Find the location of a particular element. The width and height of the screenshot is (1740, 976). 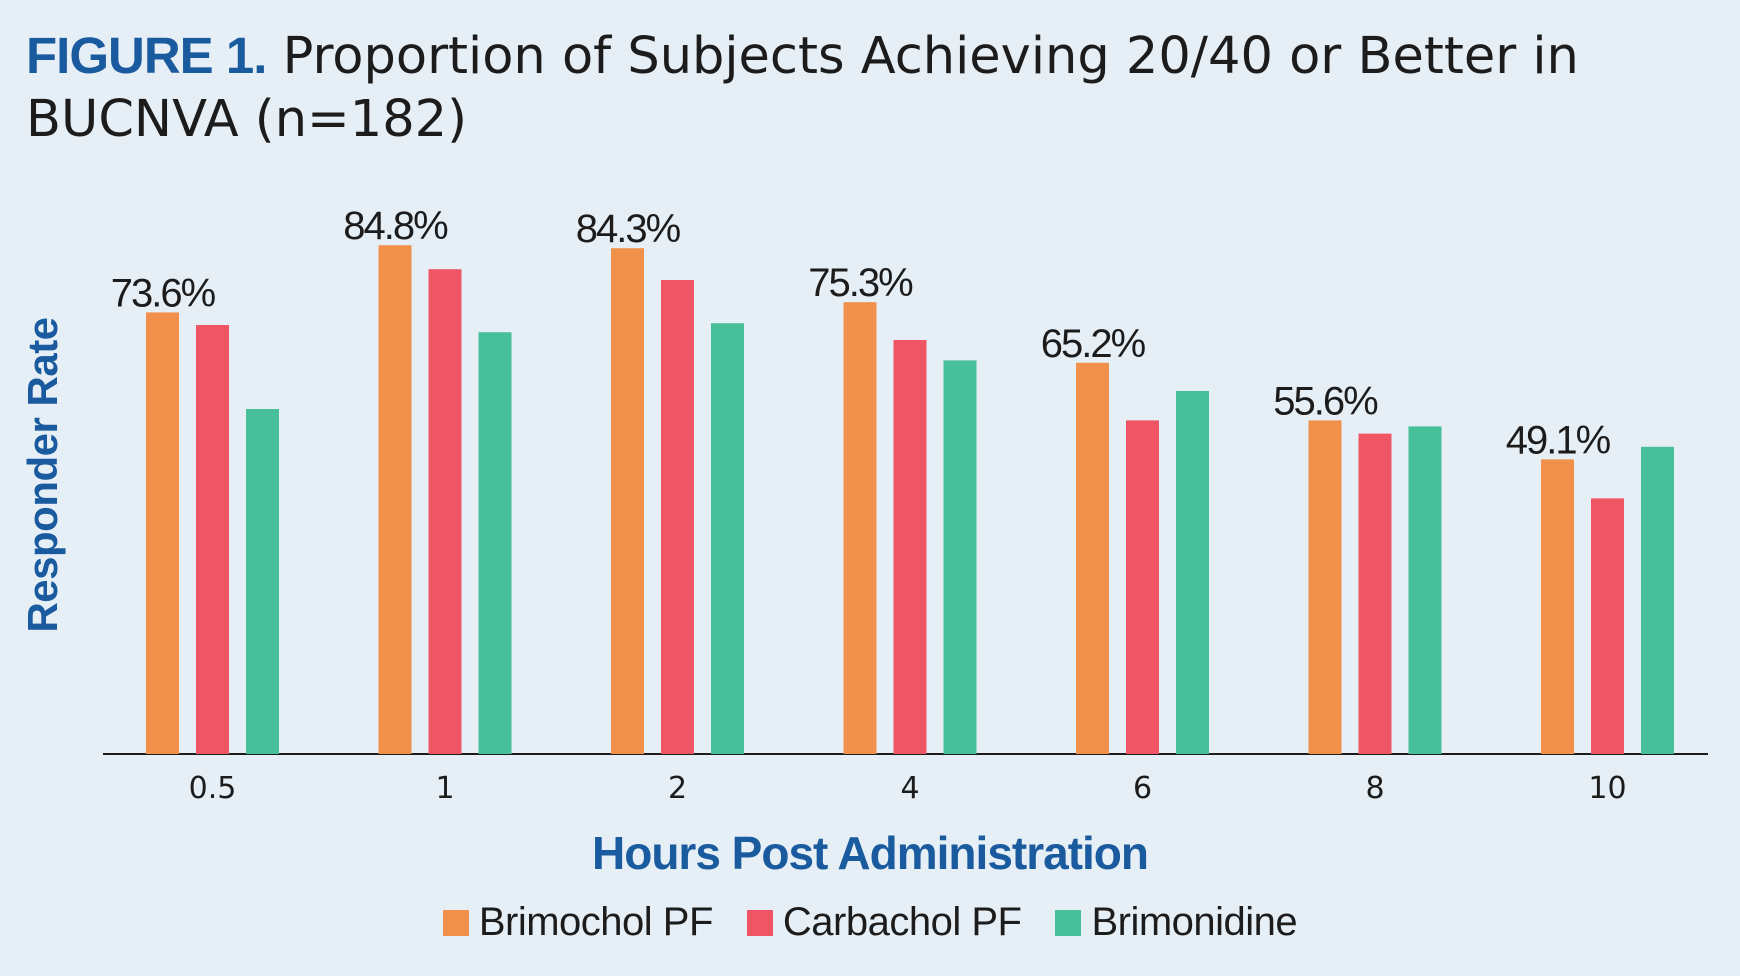

legend-swatch-brimochol is located at coordinates (455, 922).